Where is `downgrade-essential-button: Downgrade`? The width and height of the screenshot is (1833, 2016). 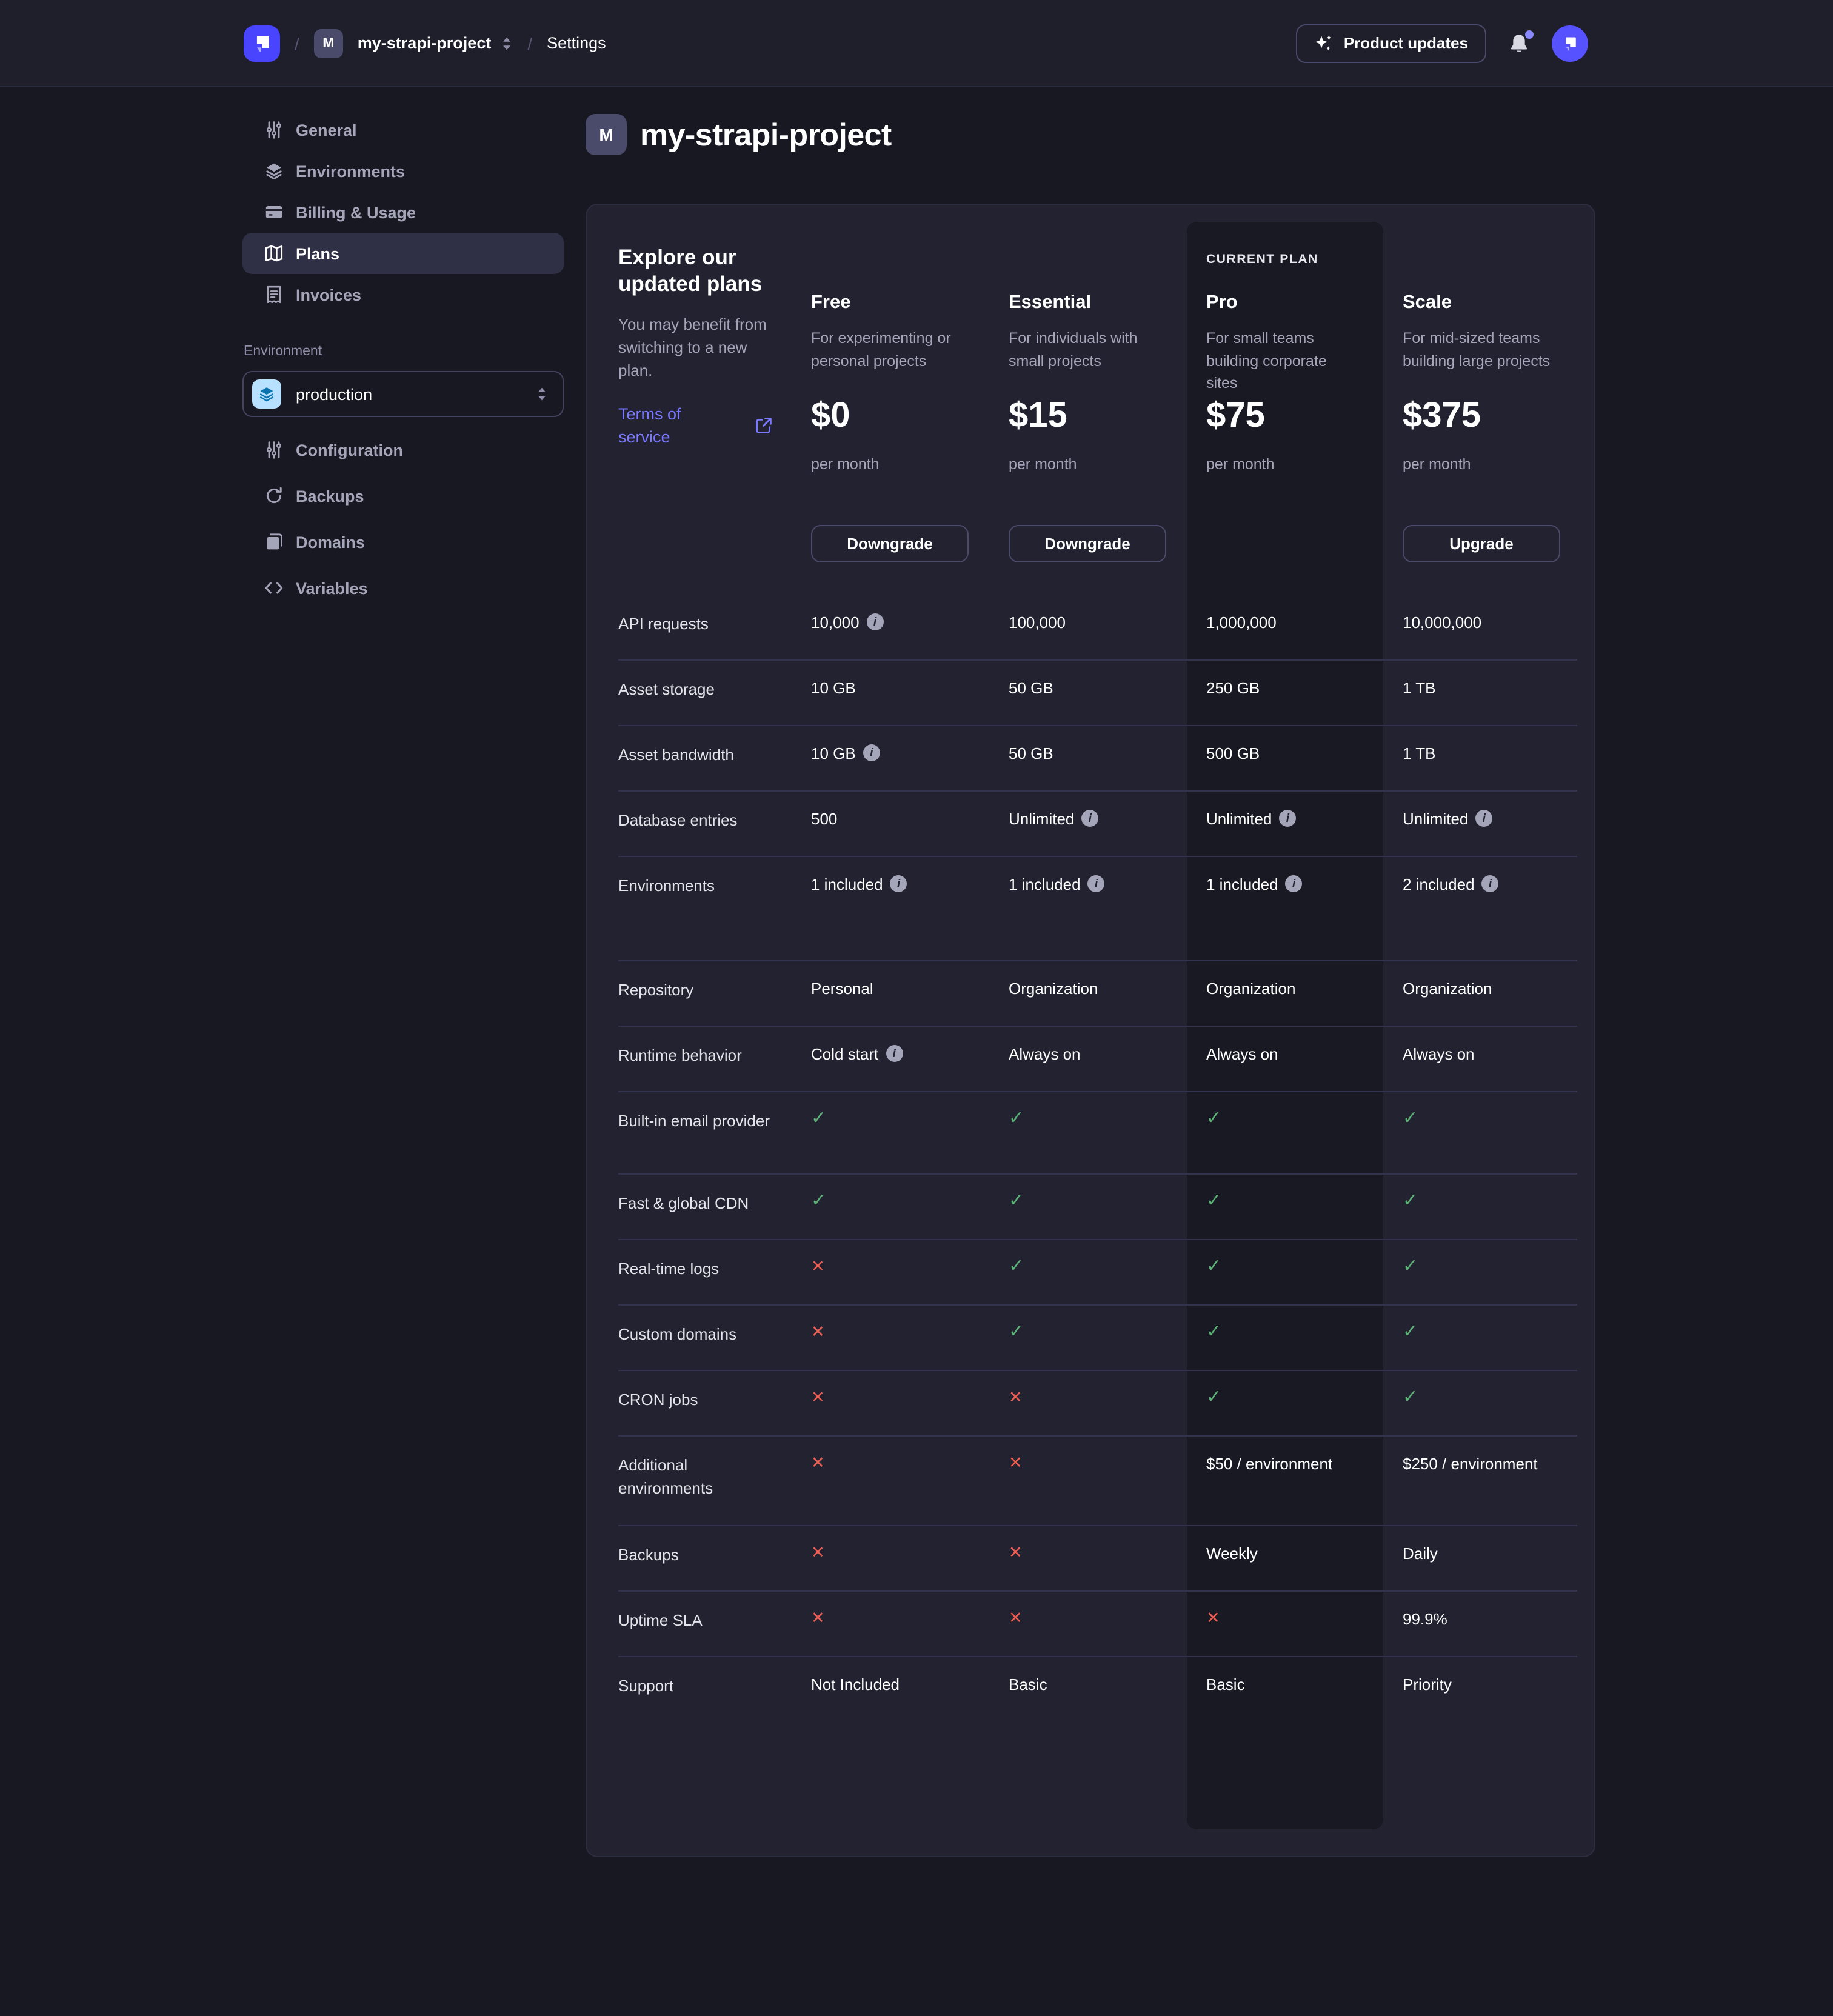
downgrade-essential-button: Downgrade is located at coordinates (1087, 543).